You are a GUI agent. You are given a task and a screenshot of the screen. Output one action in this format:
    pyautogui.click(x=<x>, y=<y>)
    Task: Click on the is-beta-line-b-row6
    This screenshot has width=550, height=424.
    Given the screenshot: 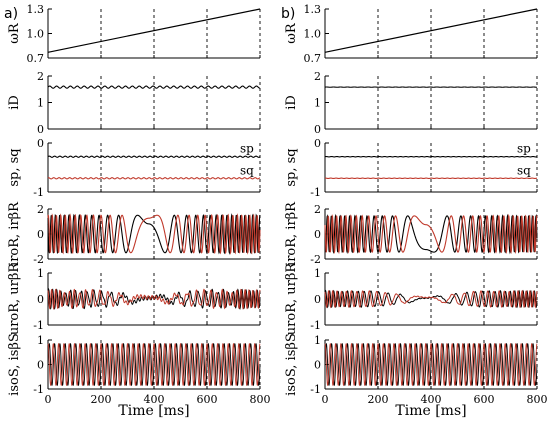 What is the action you would take?
    pyautogui.click(x=431, y=364)
    